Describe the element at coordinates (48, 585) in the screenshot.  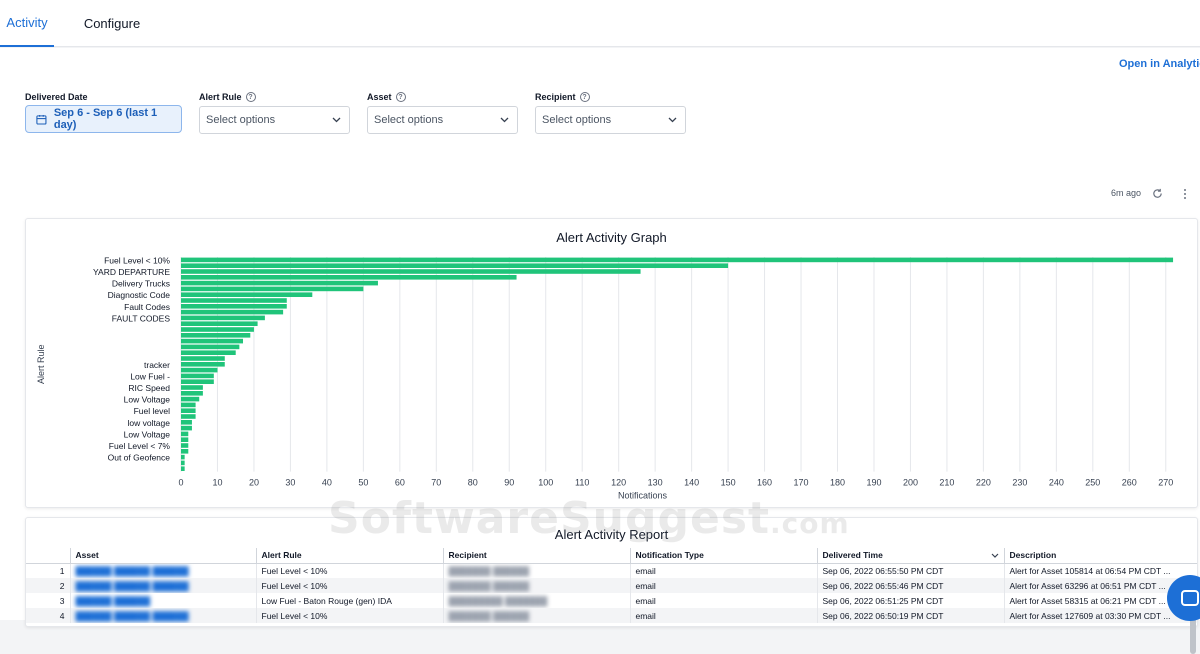
I see `row-number: 2` at that location.